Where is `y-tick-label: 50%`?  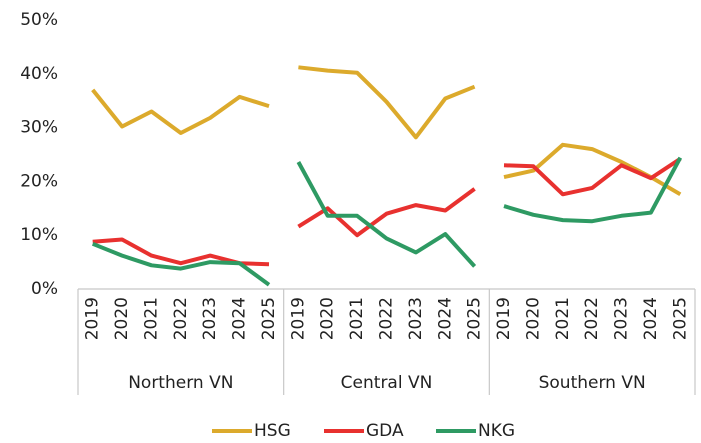
y-tick-label: 50% is located at coordinates (39, 20).